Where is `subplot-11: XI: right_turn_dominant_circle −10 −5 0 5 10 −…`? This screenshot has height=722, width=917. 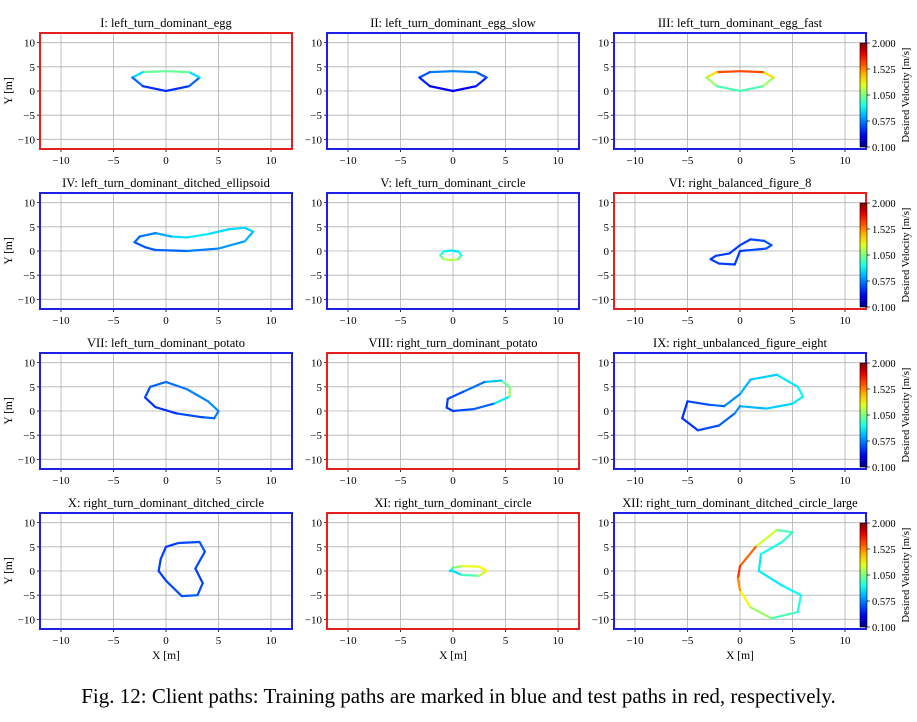 subplot-11: XI: right_turn_dominant_circle −10 −5 0 5 10 −… is located at coordinates (442, 579).